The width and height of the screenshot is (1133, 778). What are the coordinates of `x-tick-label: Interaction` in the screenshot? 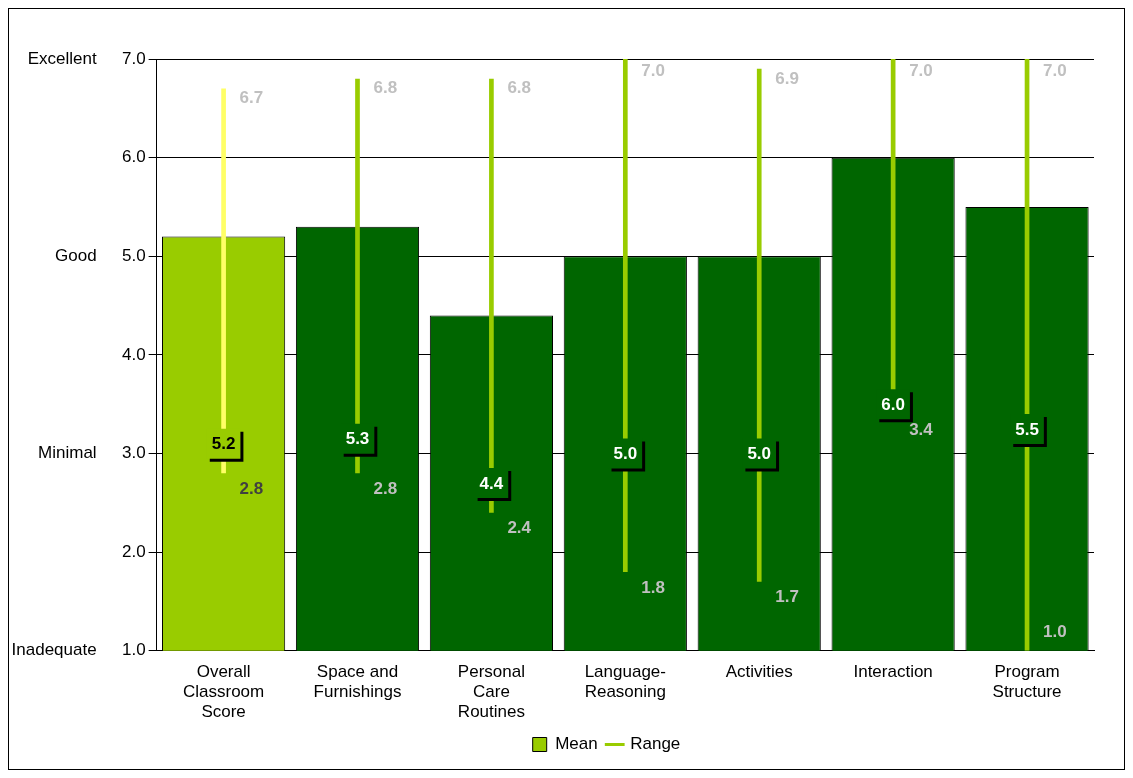 It's located at (893, 671).